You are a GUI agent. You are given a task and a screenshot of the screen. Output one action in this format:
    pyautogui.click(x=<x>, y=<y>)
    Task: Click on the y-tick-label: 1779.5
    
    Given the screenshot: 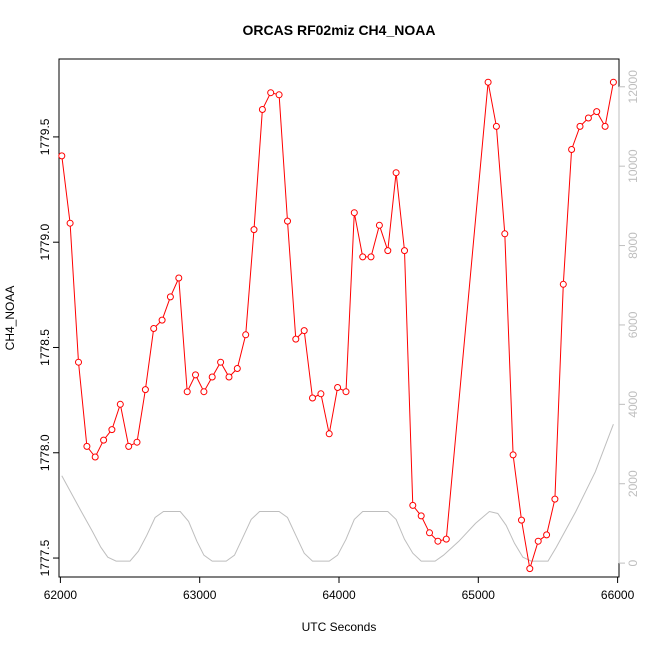 What is the action you would take?
    pyautogui.click(x=45, y=136)
    